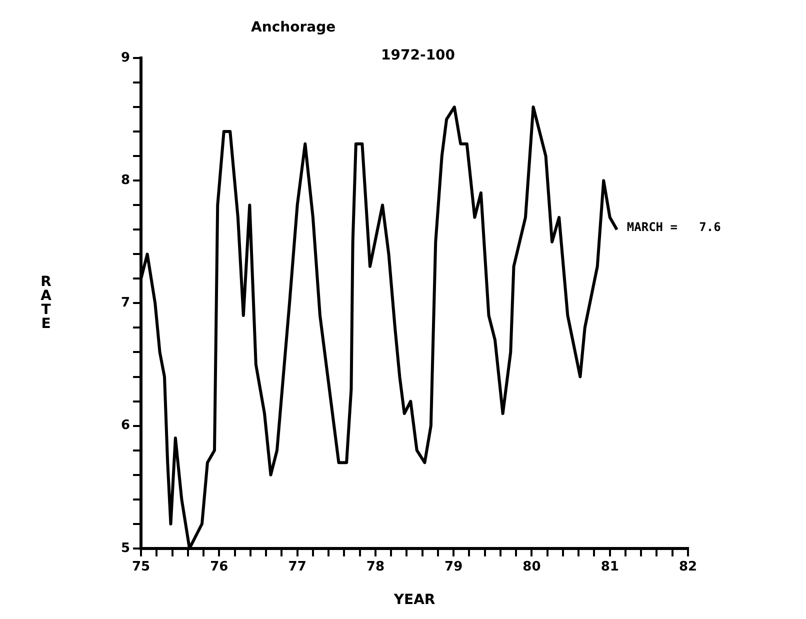 This screenshot has width=806, height=619. What do you see at coordinates (125, 58) in the screenshot?
I see `y-tick-label: 9` at bounding box center [125, 58].